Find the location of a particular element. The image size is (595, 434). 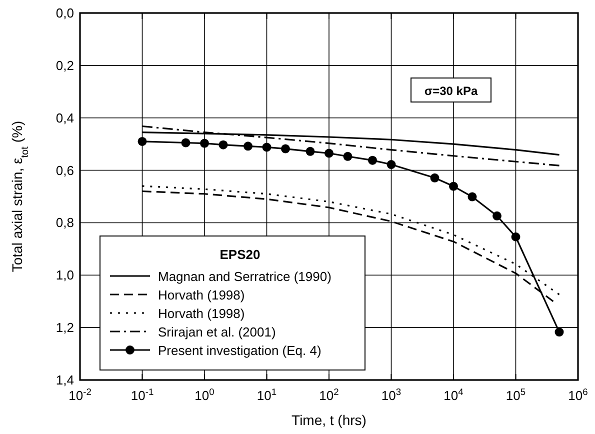

annotation: σ=30 kPa is located at coordinates (451, 91).